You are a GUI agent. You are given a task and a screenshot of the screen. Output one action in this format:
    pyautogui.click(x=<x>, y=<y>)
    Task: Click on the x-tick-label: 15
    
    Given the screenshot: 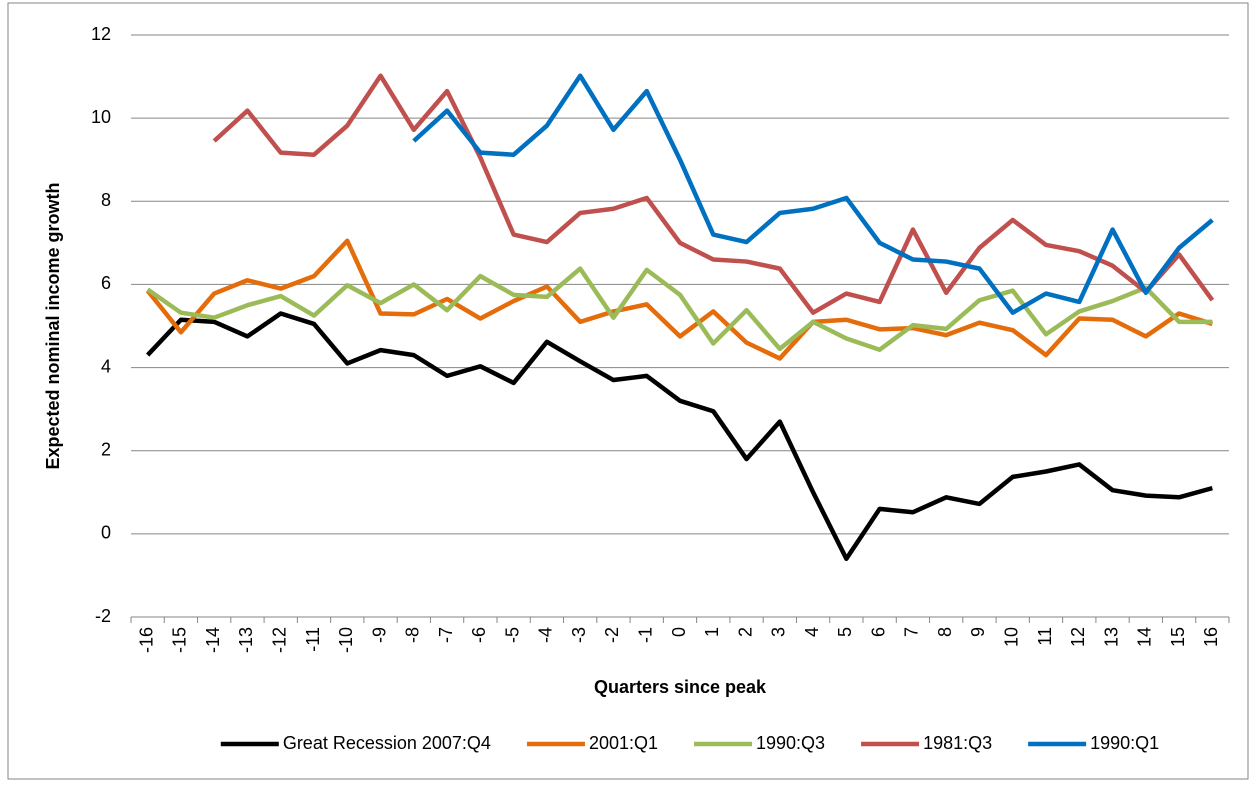 What is the action you would take?
    pyautogui.click(x=1178, y=637)
    